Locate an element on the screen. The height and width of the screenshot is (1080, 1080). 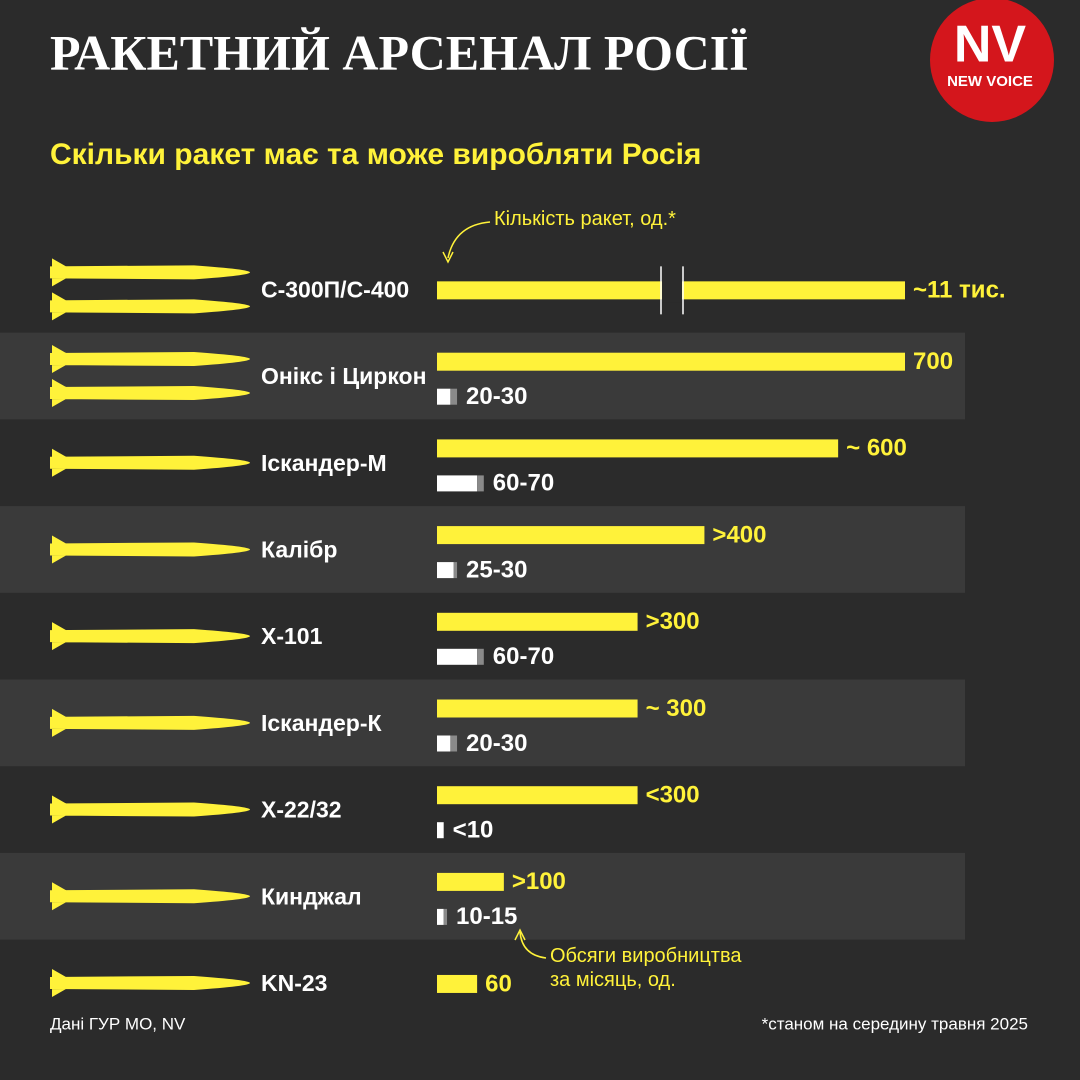
category-label: Калібр is located at coordinates (299, 550).